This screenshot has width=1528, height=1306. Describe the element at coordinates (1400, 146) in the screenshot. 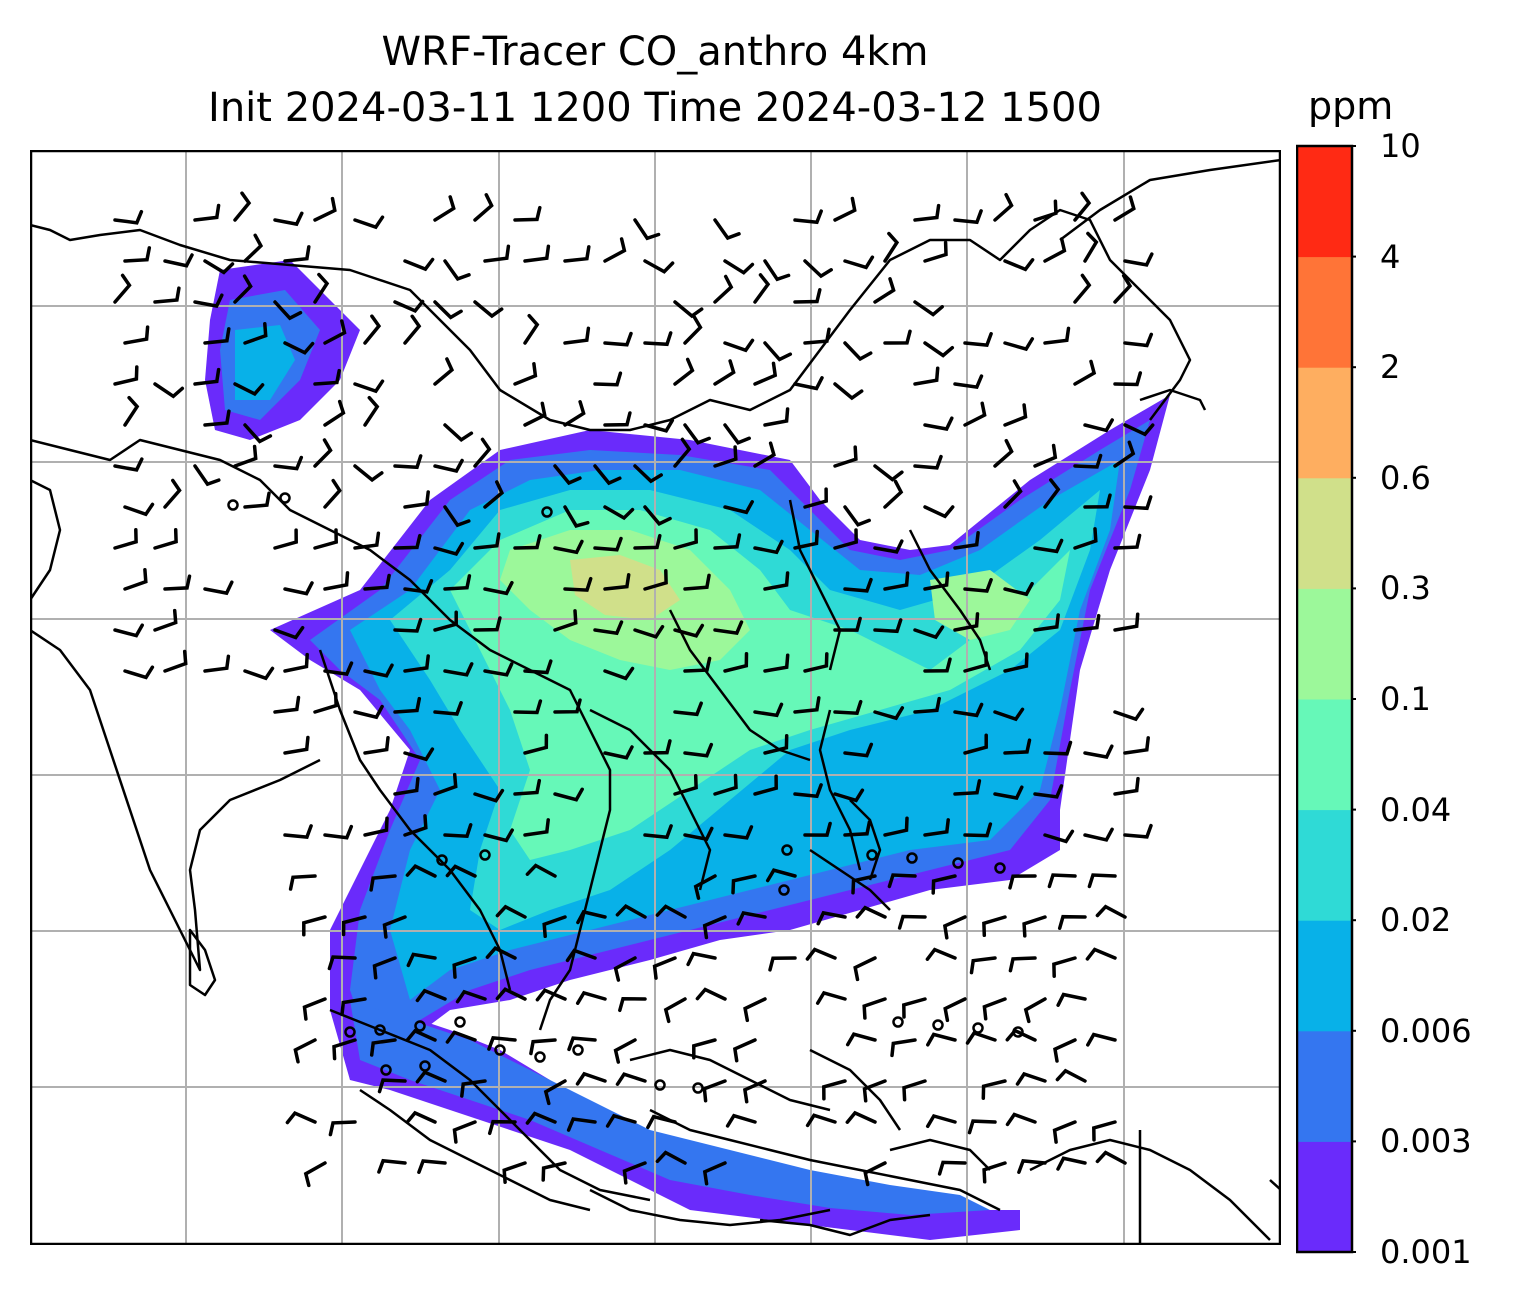

I see `colorbar-tick-label: 10` at that location.